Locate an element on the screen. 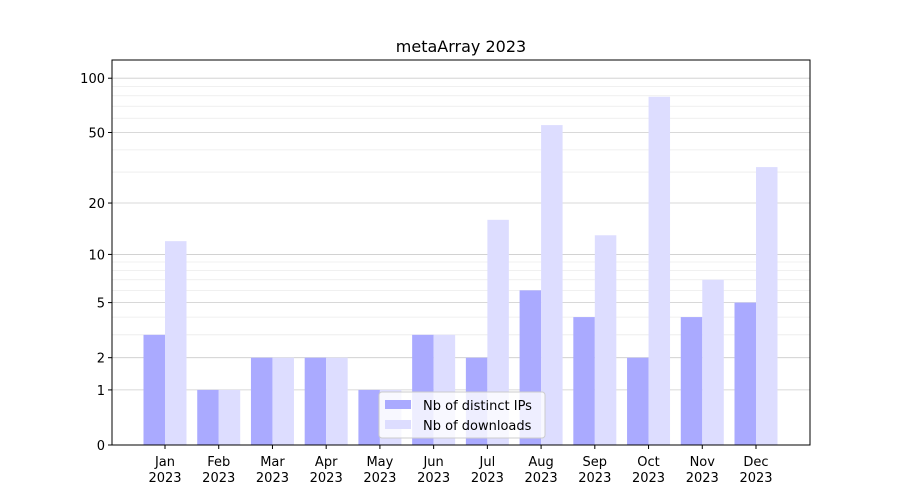  y-axis: 0 1 2 5 10 20 50 100 is located at coordinates (96, 263).